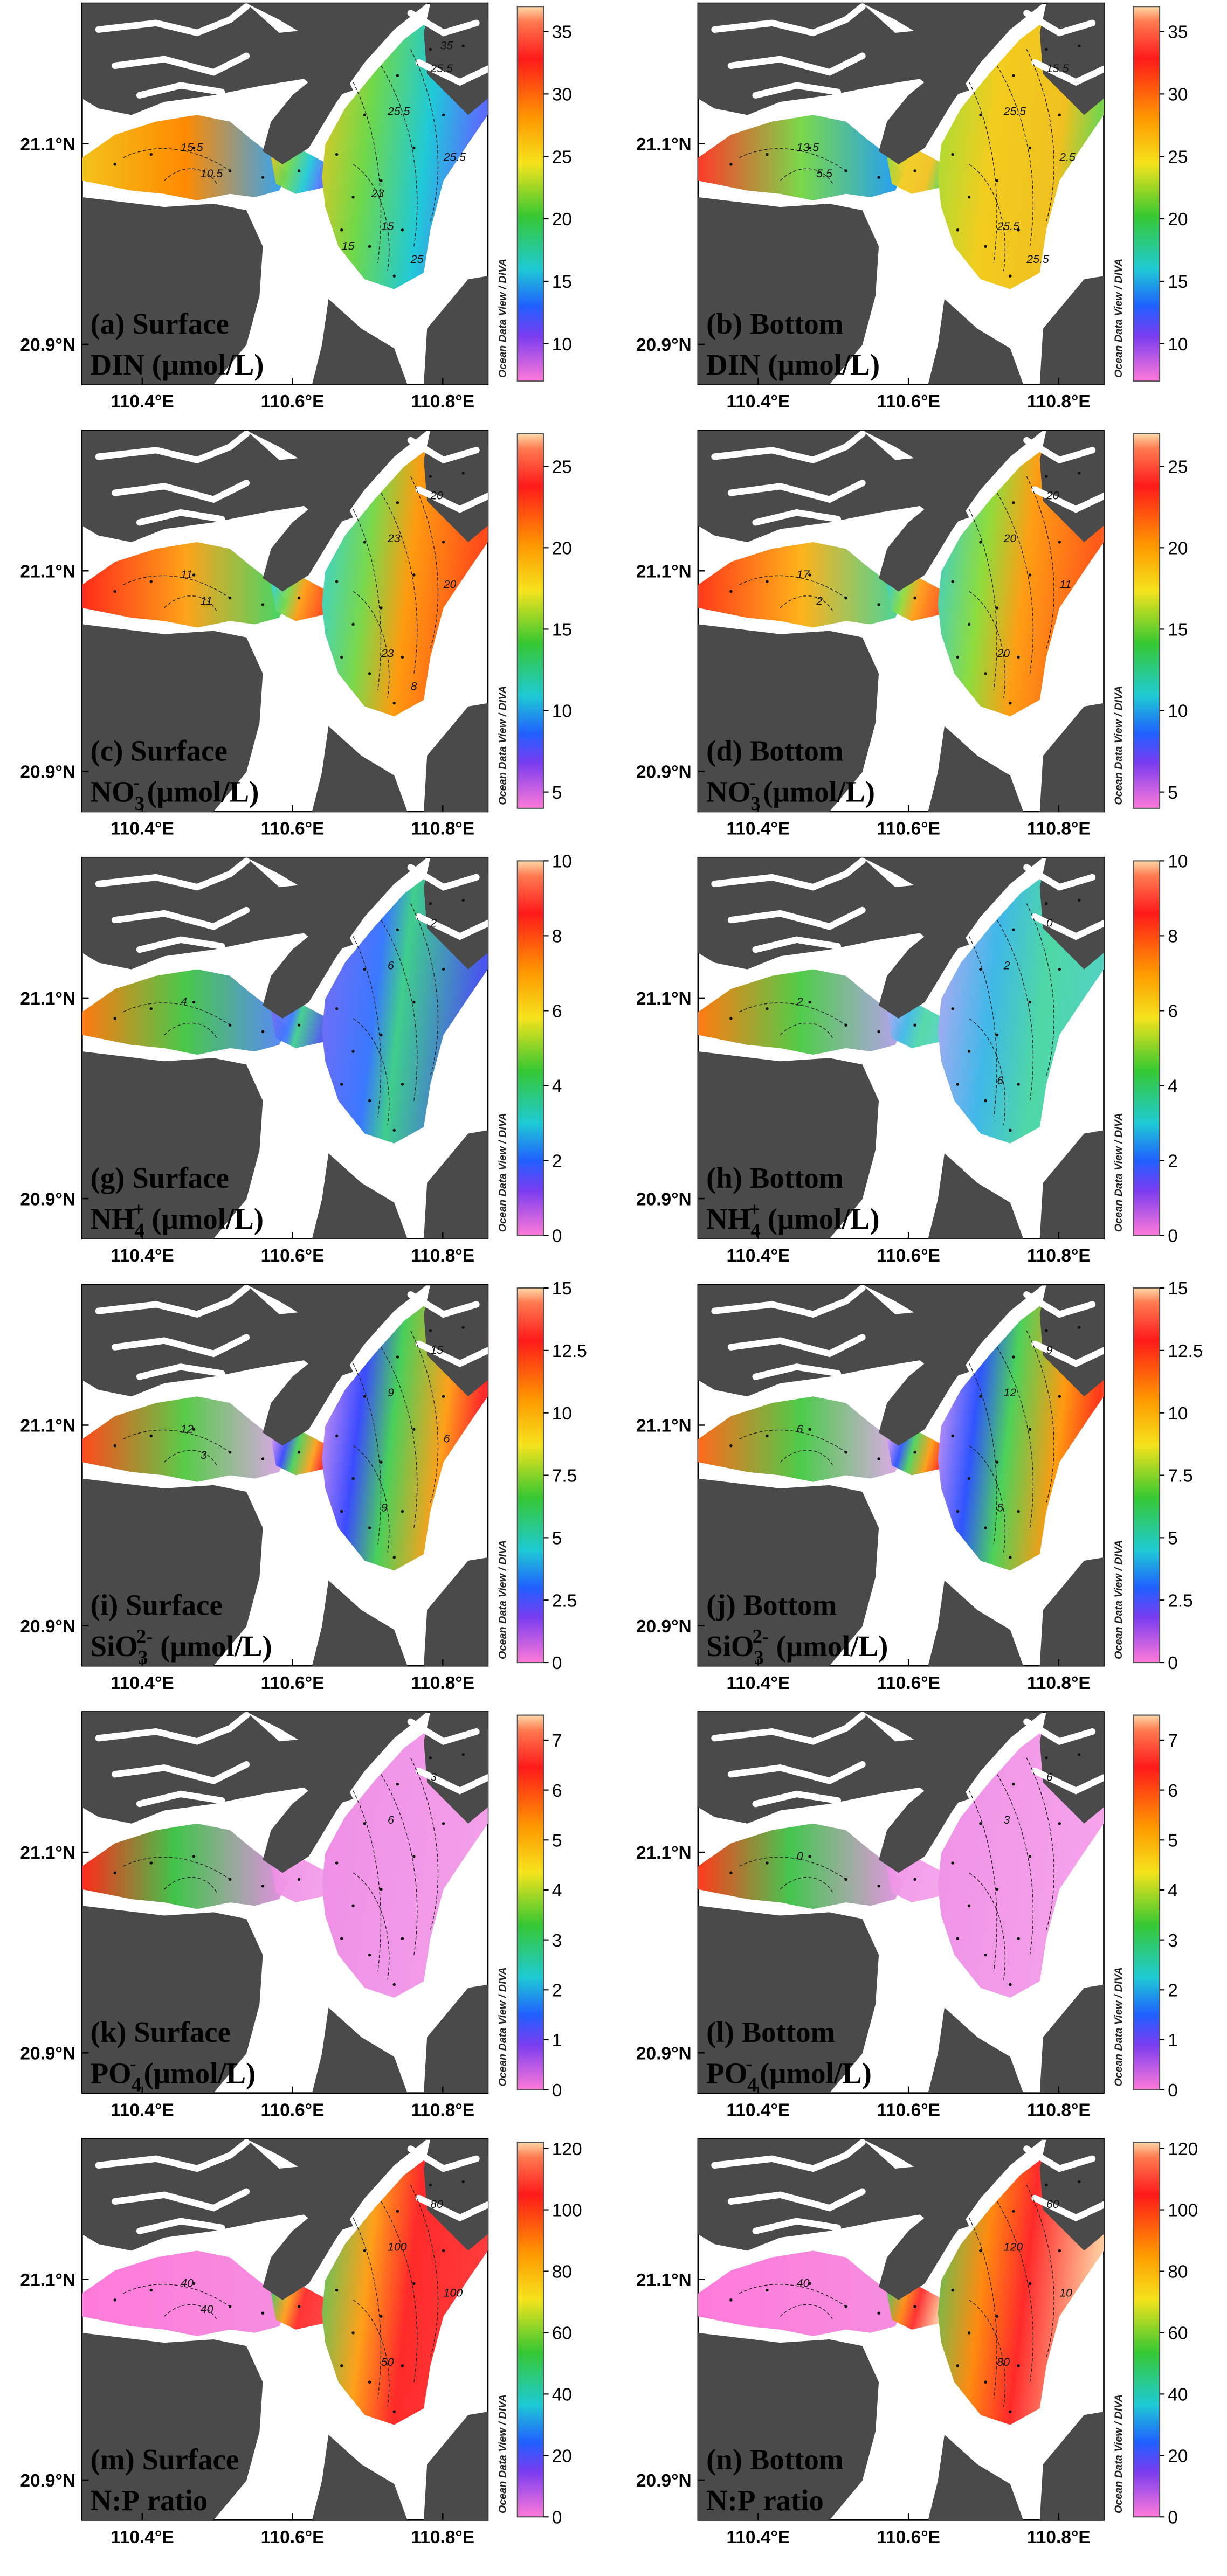  What do you see at coordinates (530, 194) in the screenshot?
I see `colorbar-frame` at bounding box center [530, 194].